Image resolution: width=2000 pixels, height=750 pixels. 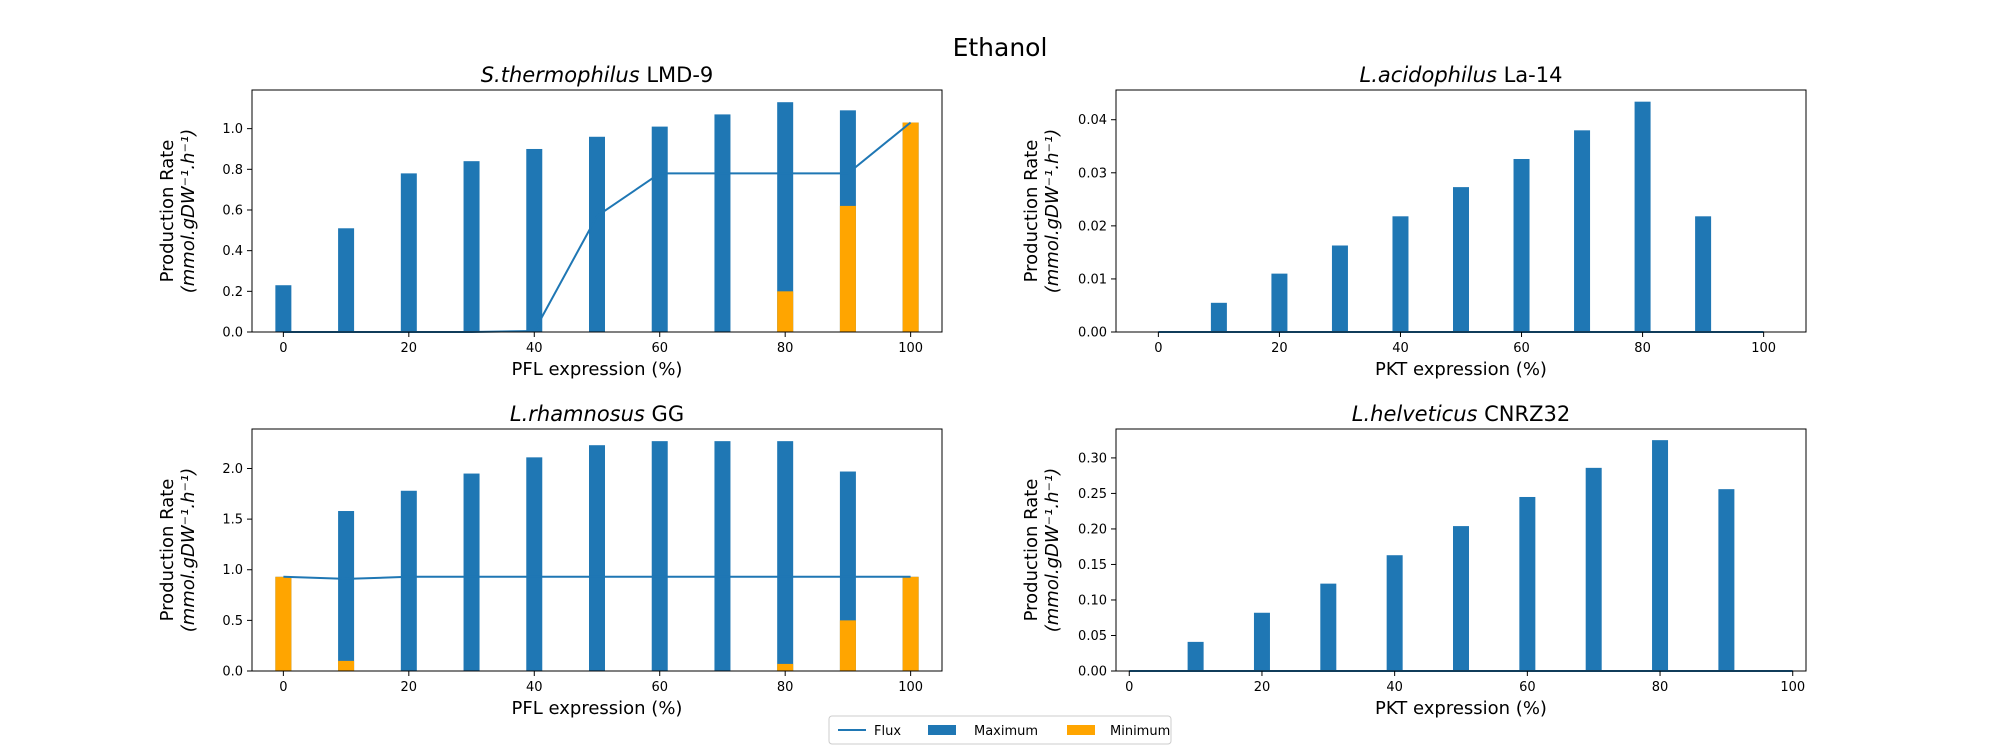 What do you see at coordinates (597, 577) in the screenshot?
I see `flux-line` at bounding box center [597, 577].